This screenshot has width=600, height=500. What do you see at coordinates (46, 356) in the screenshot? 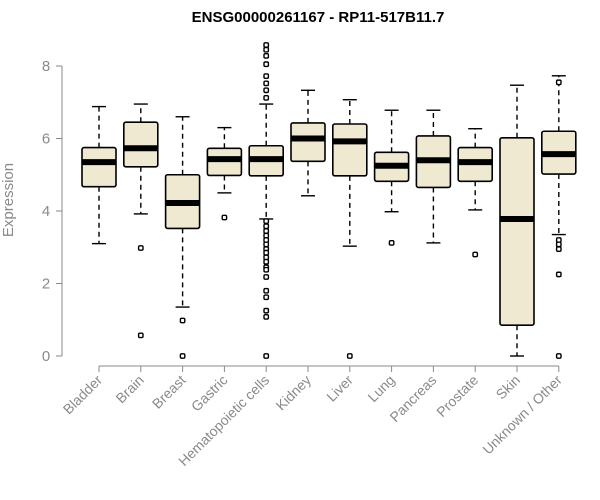
I see `y-tick-label: 0` at bounding box center [46, 356].